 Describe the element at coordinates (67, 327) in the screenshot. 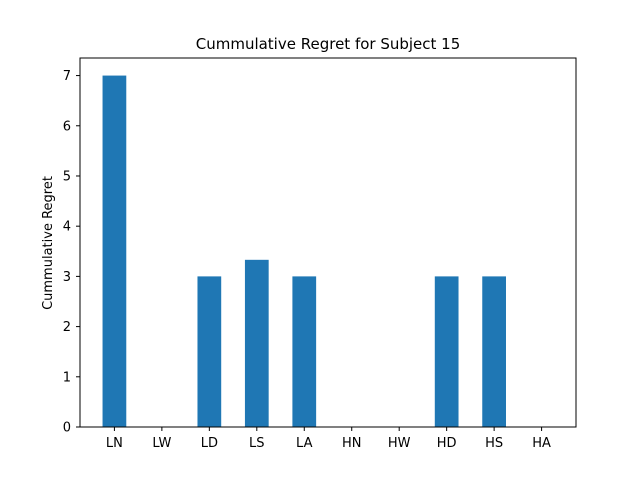

I see `y-tick-label: 2` at that location.